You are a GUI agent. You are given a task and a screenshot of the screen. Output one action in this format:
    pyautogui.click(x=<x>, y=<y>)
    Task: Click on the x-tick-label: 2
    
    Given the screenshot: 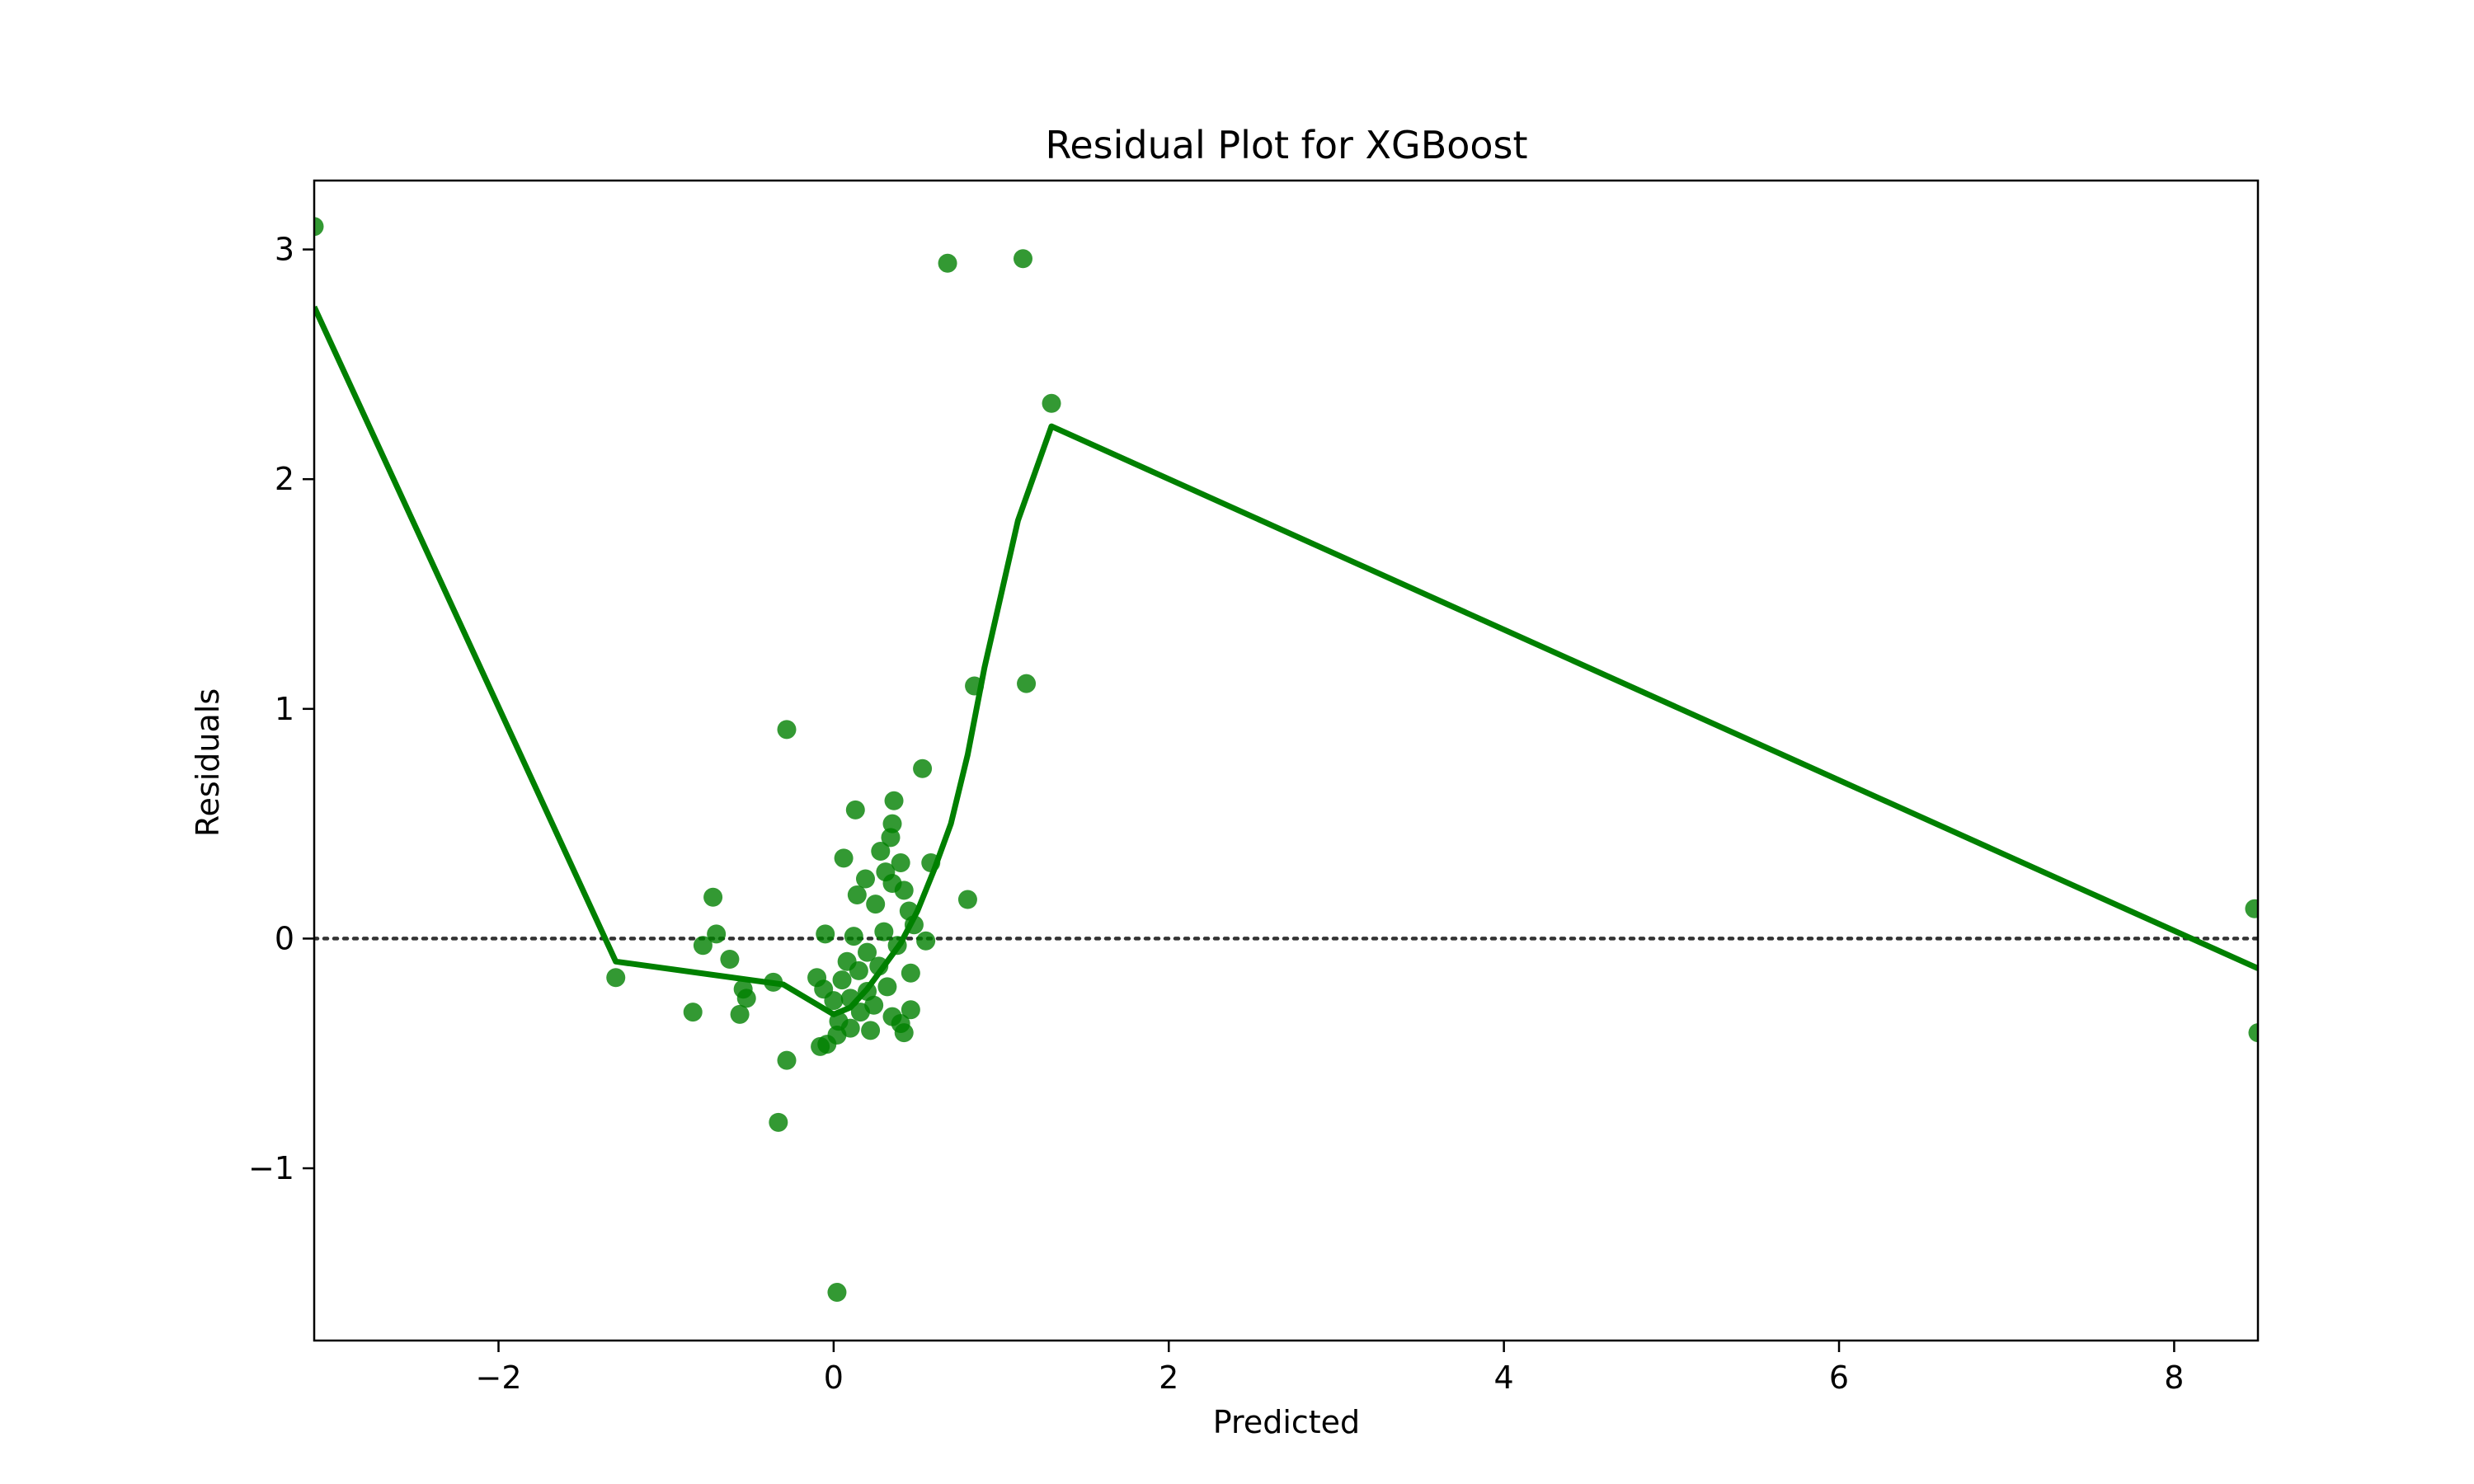 What is the action you would take?
    pyautogui.click(x=1168, y=1378)
    